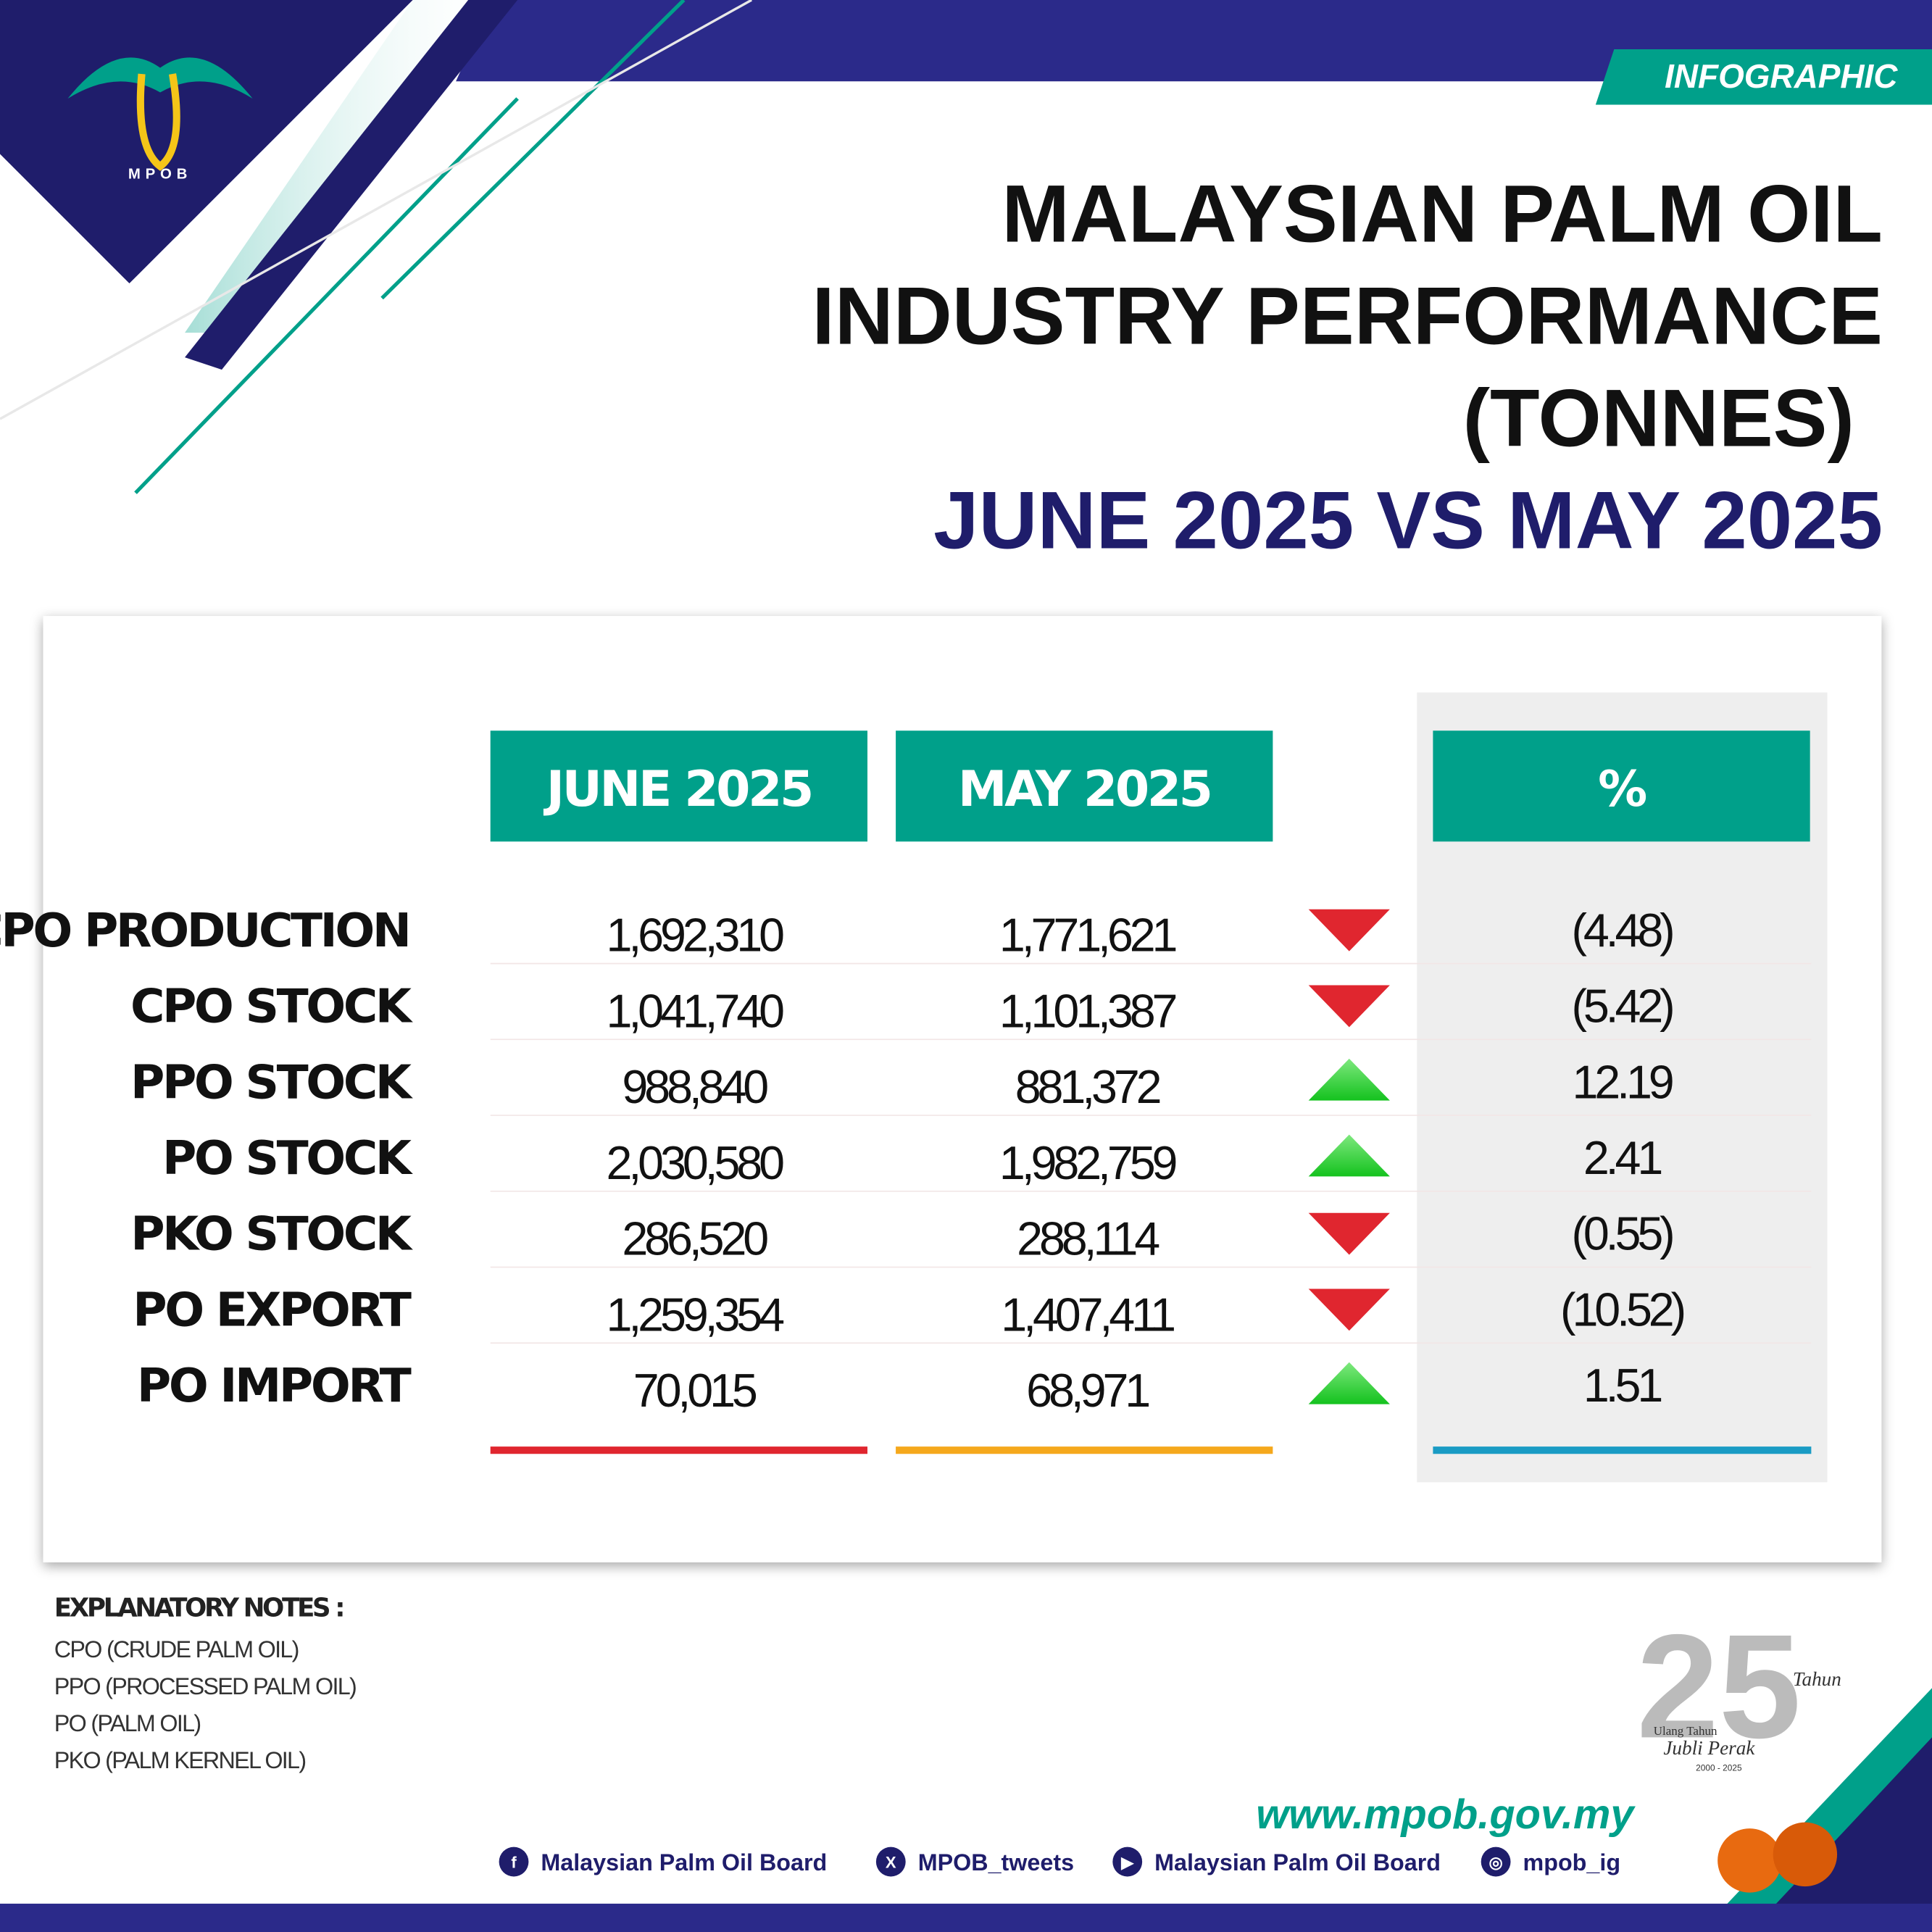 This screenshot has height=1932, width=1932. Describe the element at coordinates (127, 1723) in the screenshot. I see `note-item: PO (PALM OIL)` at that location.